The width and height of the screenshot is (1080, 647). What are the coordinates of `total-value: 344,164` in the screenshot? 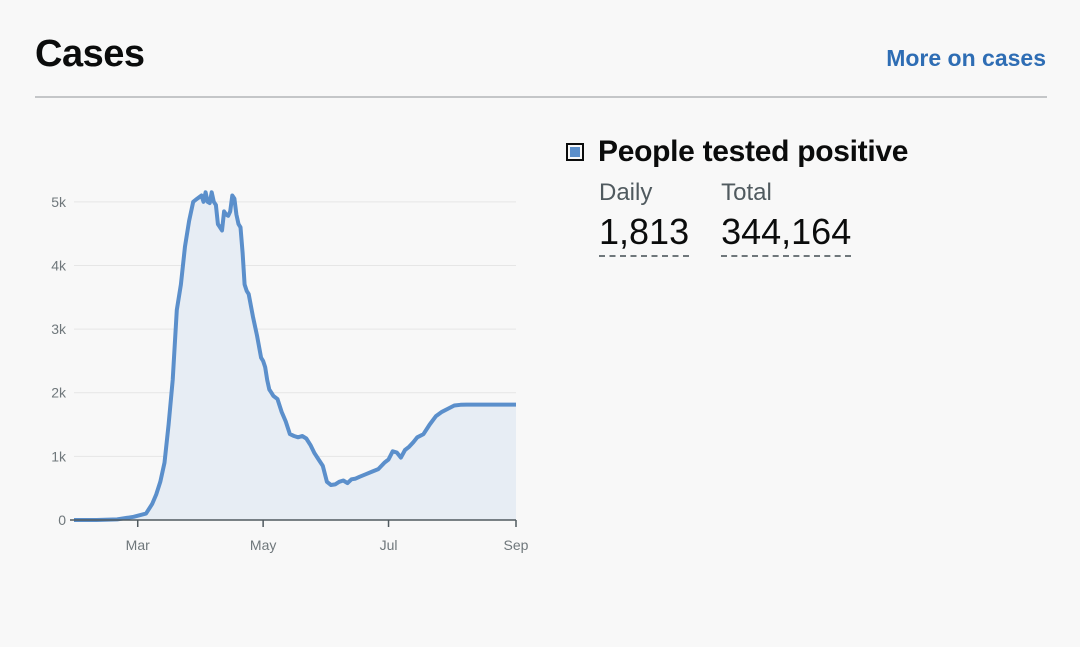 It's located at (786, 234).